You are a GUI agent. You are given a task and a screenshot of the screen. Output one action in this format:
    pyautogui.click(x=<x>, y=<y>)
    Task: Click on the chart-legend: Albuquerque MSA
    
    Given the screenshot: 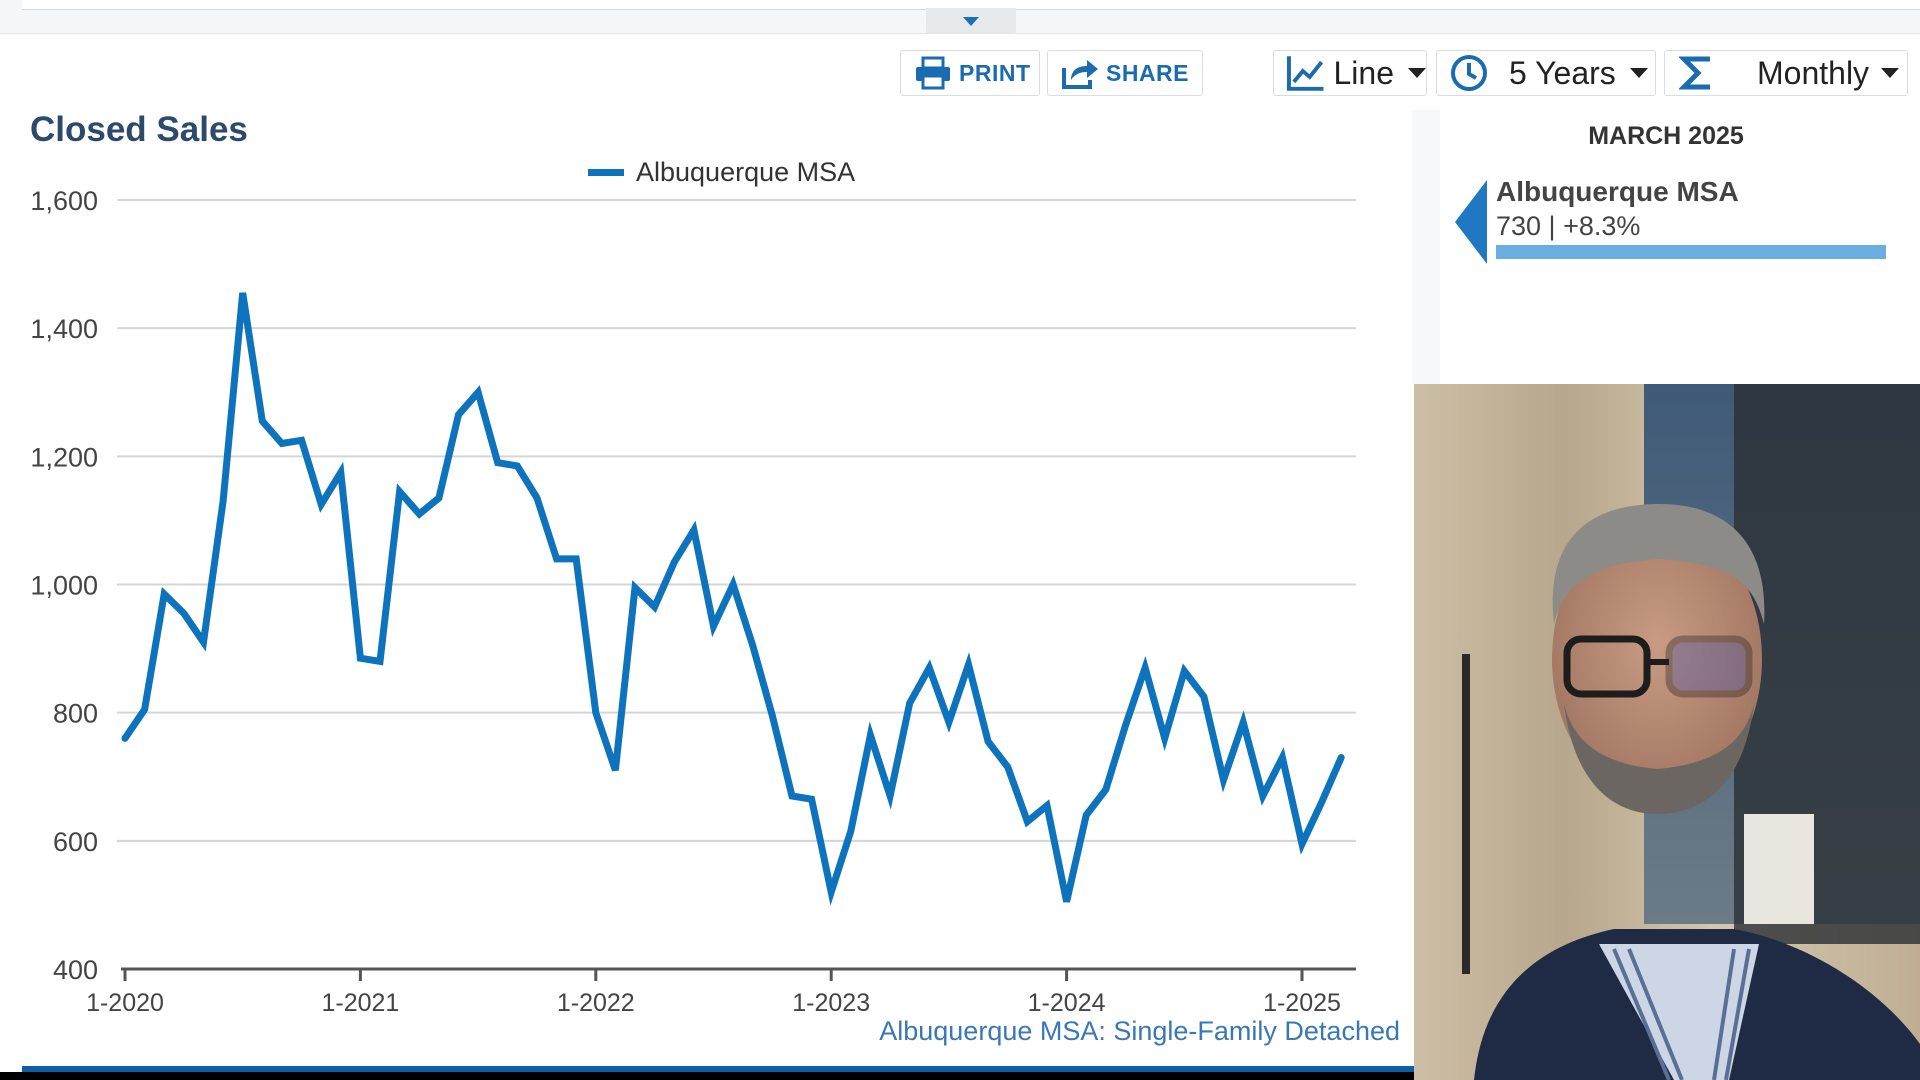 What is the action you would take?
    pyautogui.click(x=721, y=172)
    